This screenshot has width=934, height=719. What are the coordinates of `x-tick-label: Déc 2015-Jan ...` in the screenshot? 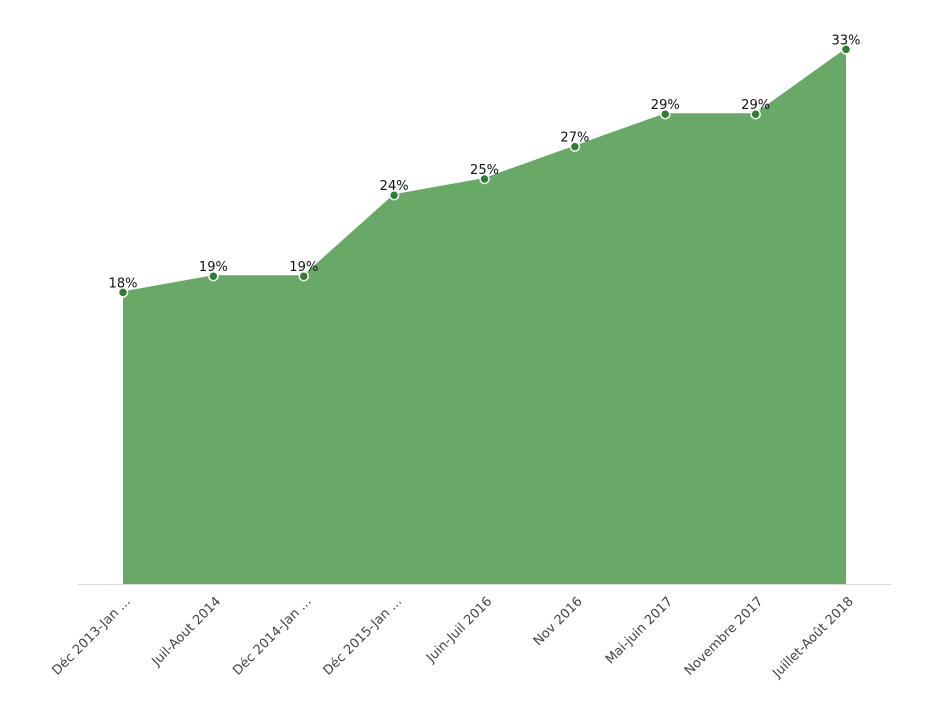 It's located at (363, 636).